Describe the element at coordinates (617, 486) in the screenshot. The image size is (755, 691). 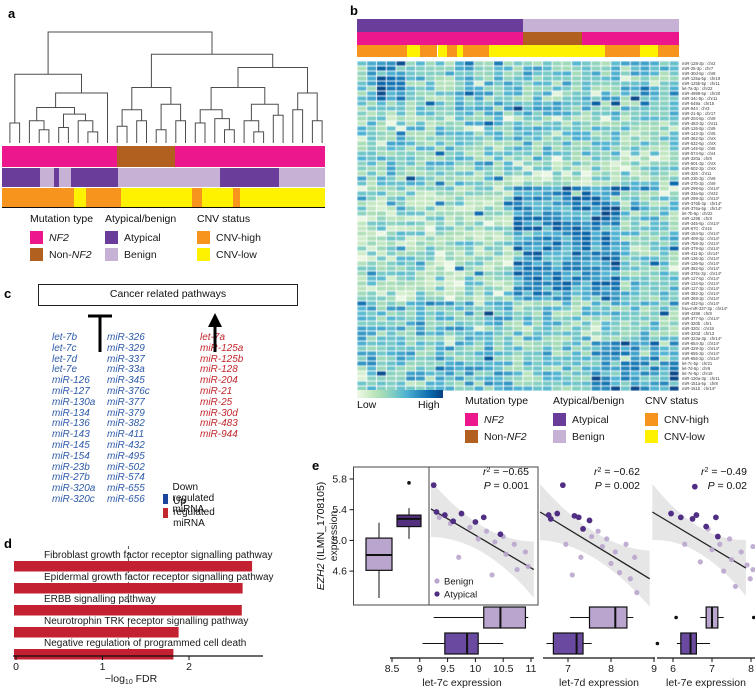
I see `p-value-annotation: P = 0.002` at that location.